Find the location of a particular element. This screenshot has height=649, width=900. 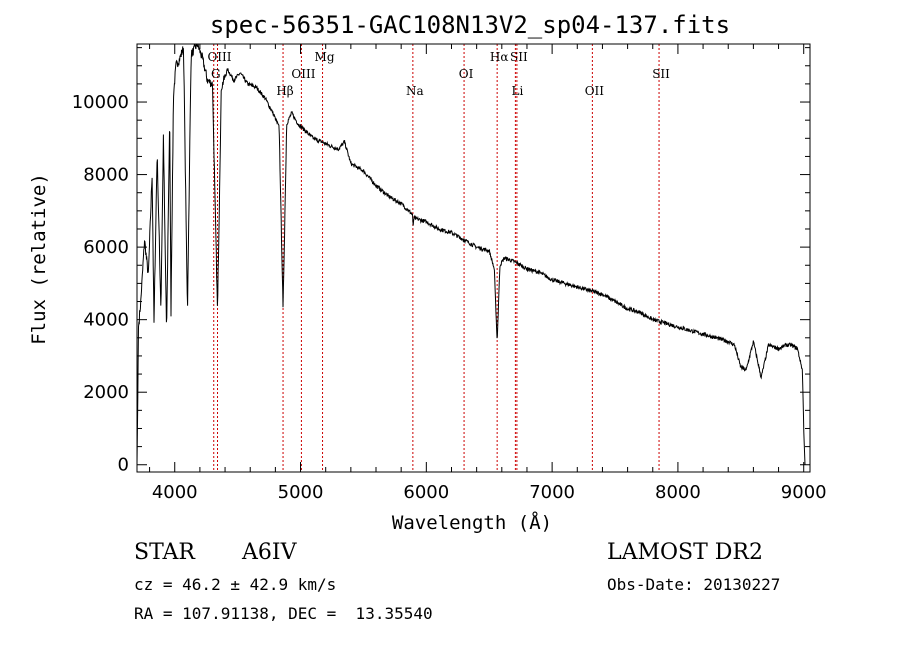

x-tick-label: 8000 is located at coordinates (678, 492).